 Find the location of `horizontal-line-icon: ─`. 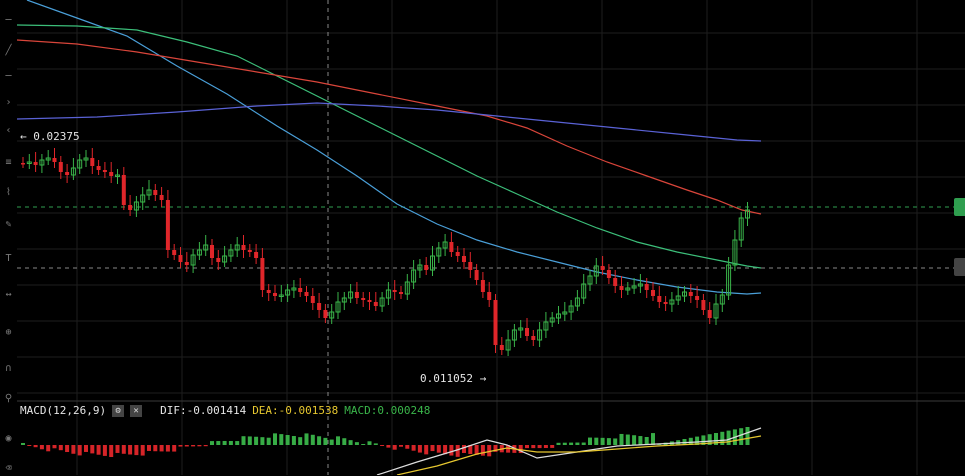

horizontal-line-icon: ─ is located at coordinates (8, 76).